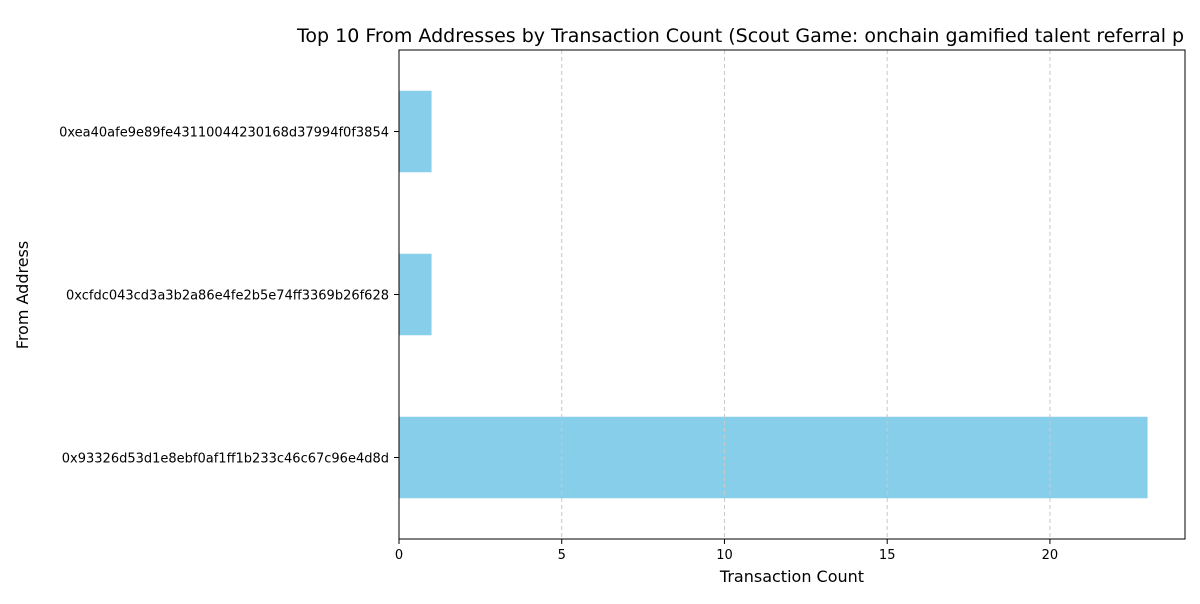 The width and height of the screenshot is (1200, 604). What do you see at coordinates (1050, 555) in the screenshot?
I see `x-tick-label-4: 20` at bounding box center [1050, 555].